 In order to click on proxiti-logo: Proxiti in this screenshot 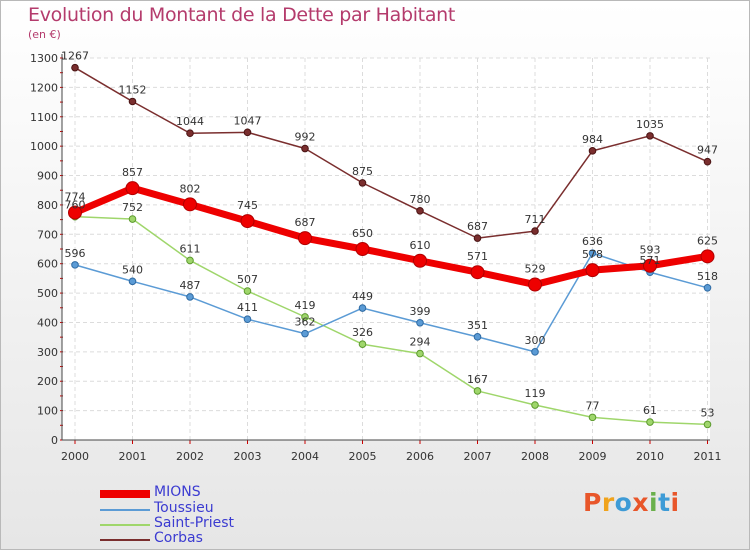, I will do `click(631, 502)`.